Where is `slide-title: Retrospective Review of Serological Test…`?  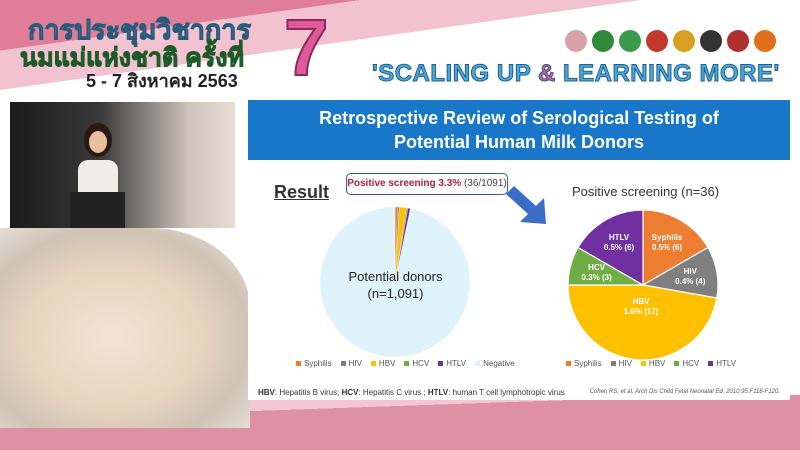 slide-title: Retrospective Review of Serological Test… is located at coordinates (519, 130).